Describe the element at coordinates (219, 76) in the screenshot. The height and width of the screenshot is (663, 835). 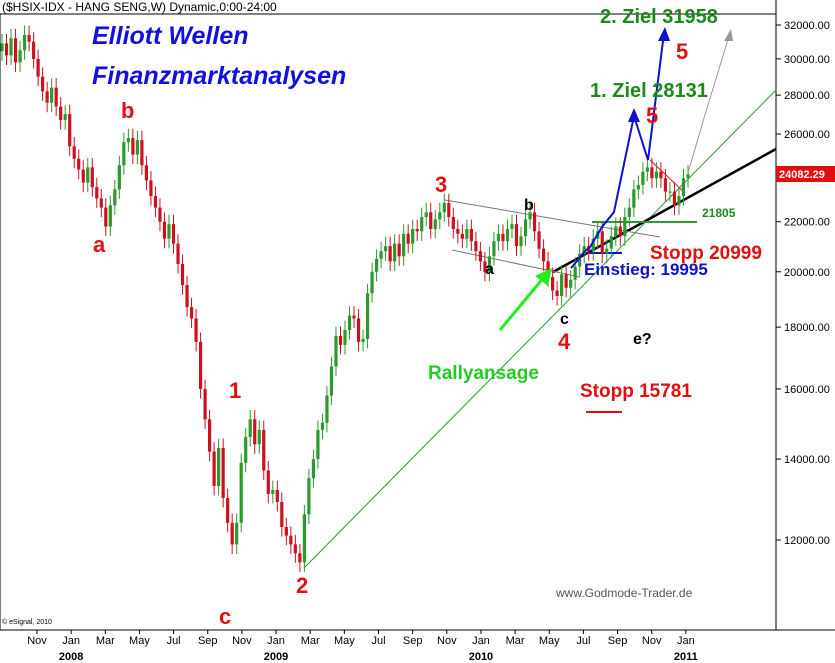
I see `headline-line2: Finanzmarktanalysen` at that location.